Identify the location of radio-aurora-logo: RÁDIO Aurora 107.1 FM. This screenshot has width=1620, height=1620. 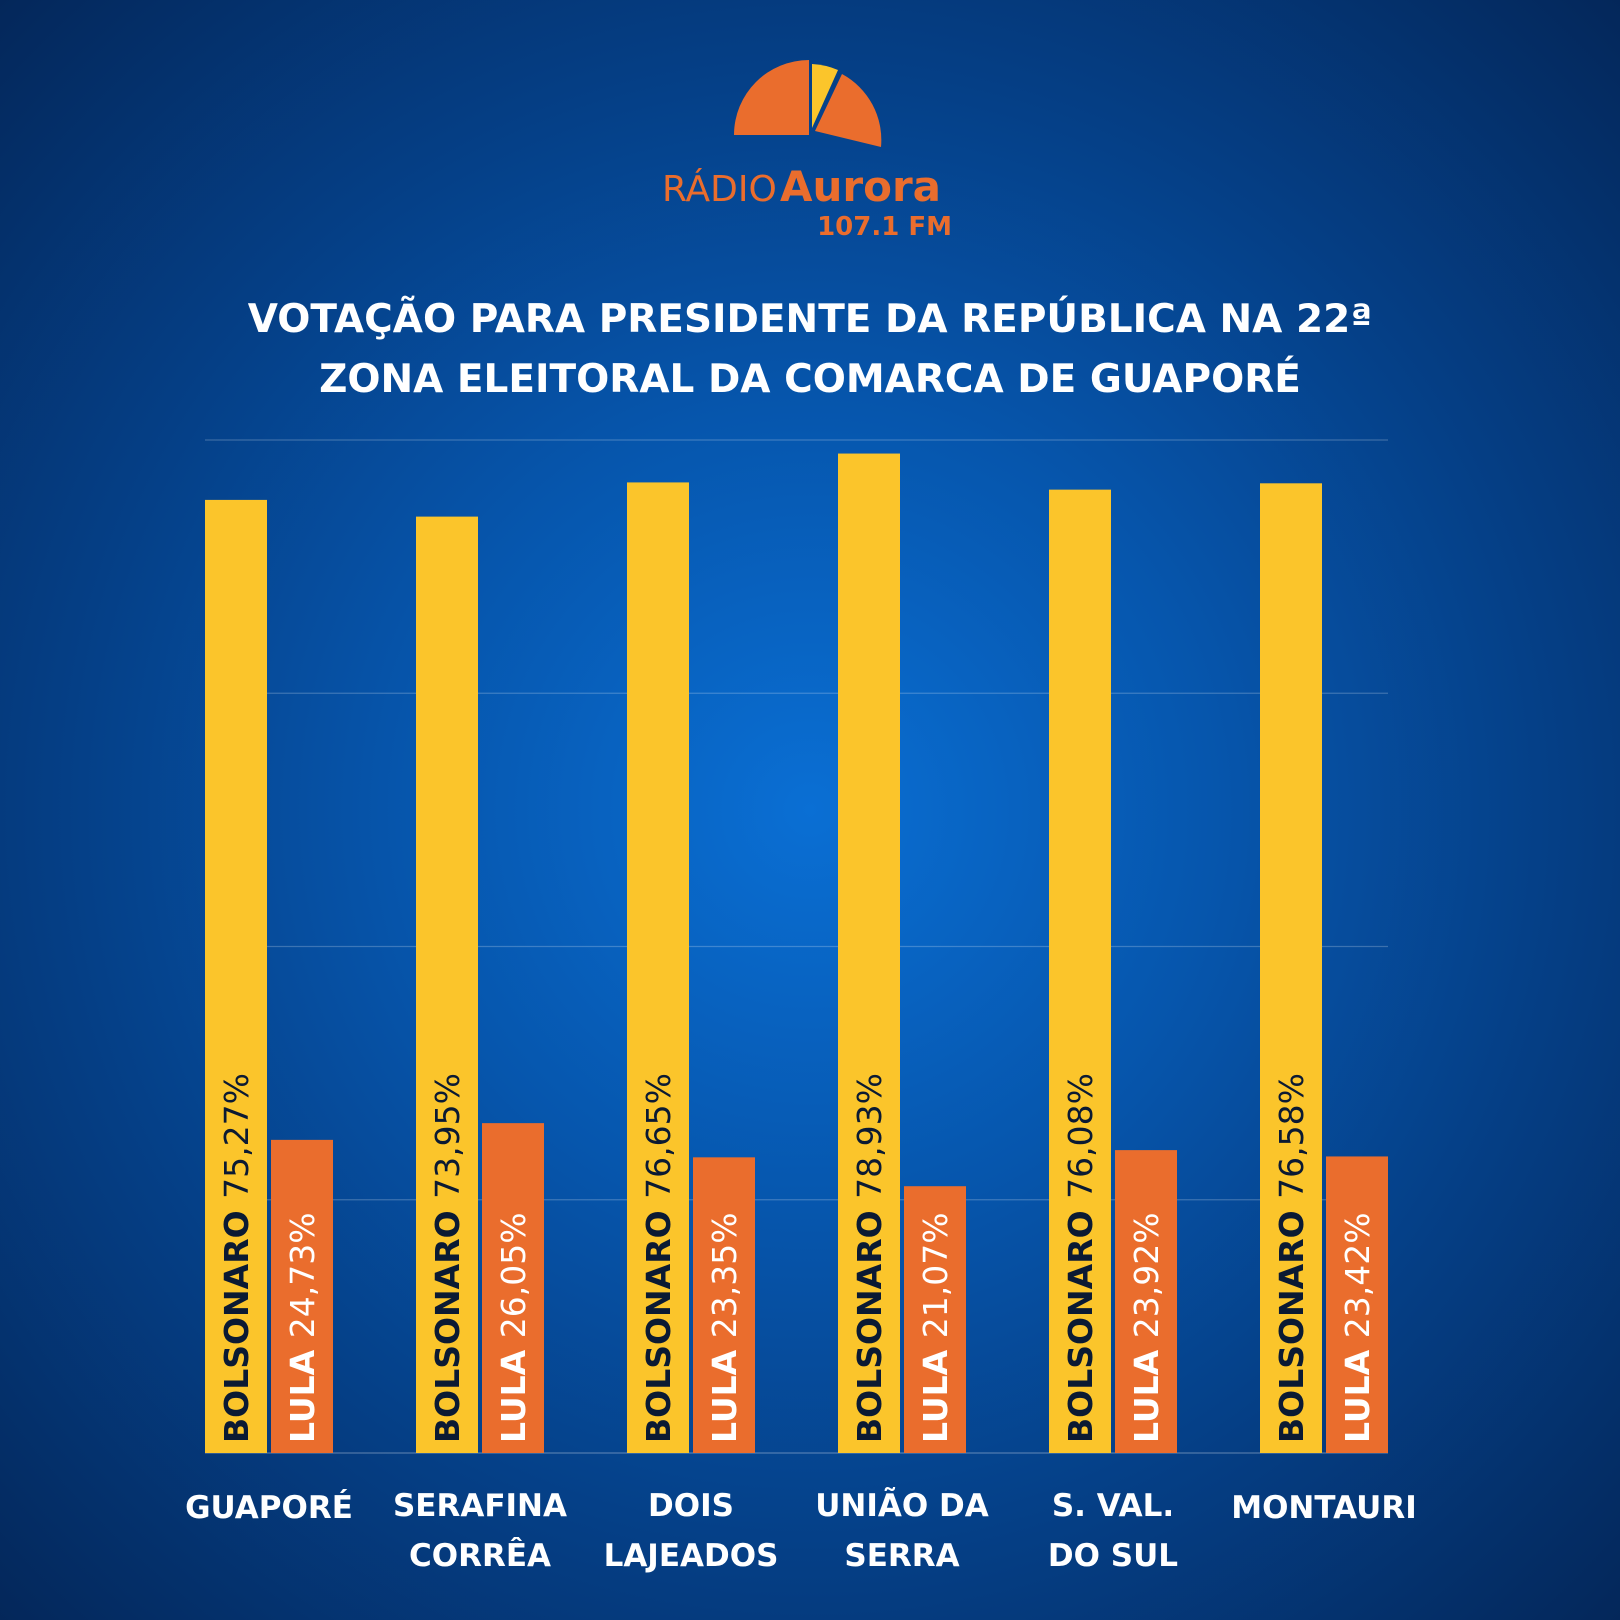
(807, 151).